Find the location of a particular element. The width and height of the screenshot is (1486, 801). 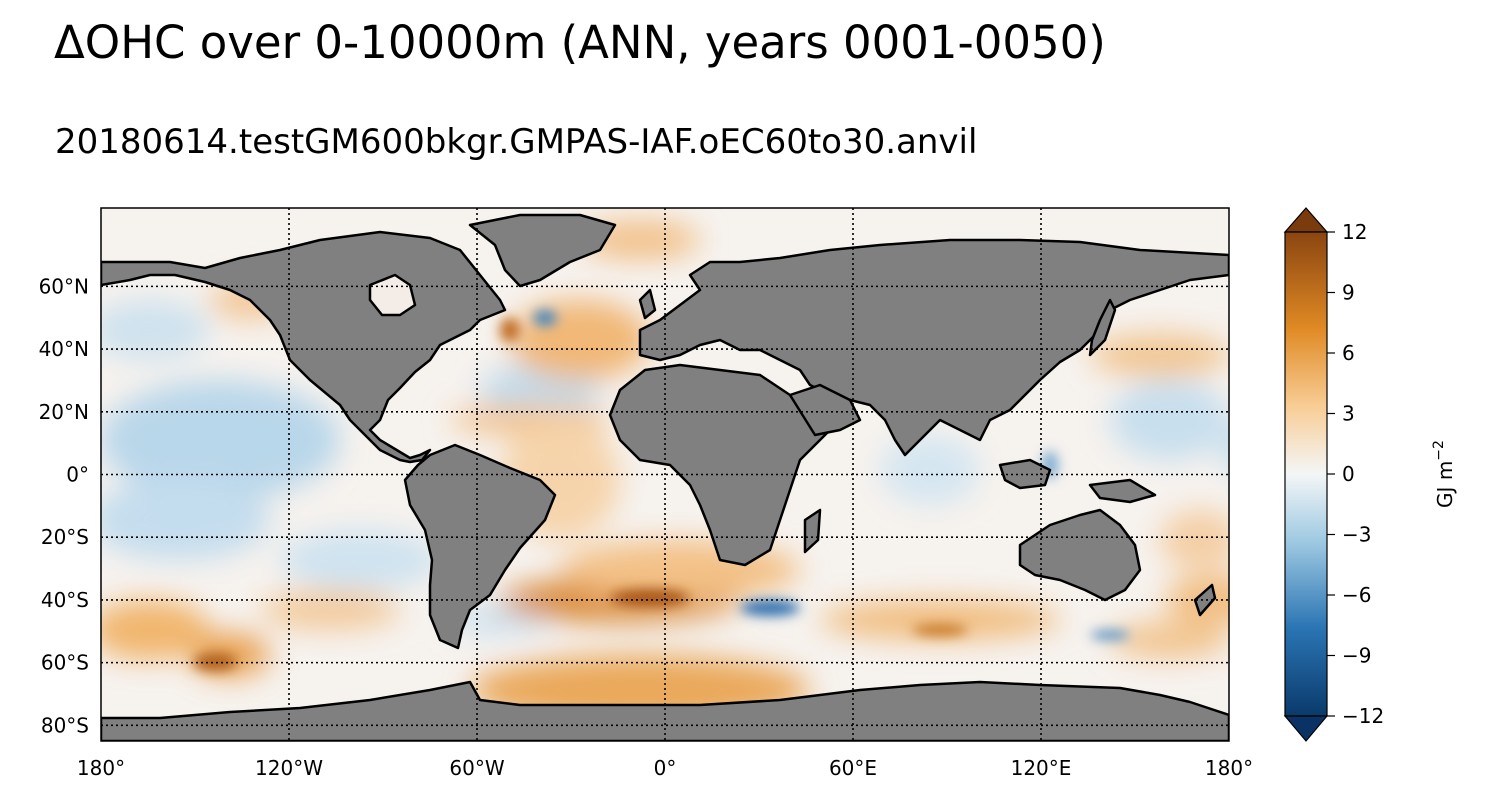

antarctica-land is located at coordinates (665, 710).